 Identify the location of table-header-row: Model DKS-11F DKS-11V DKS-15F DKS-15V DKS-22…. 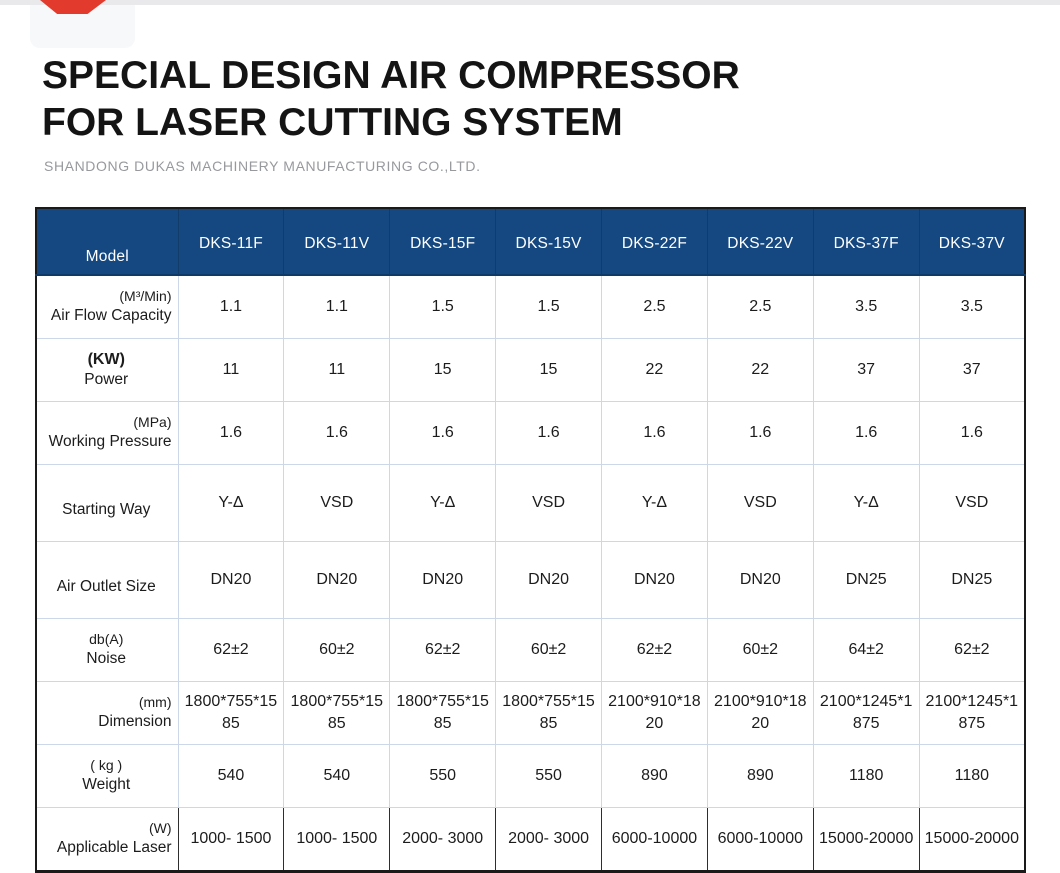
(530, 242).